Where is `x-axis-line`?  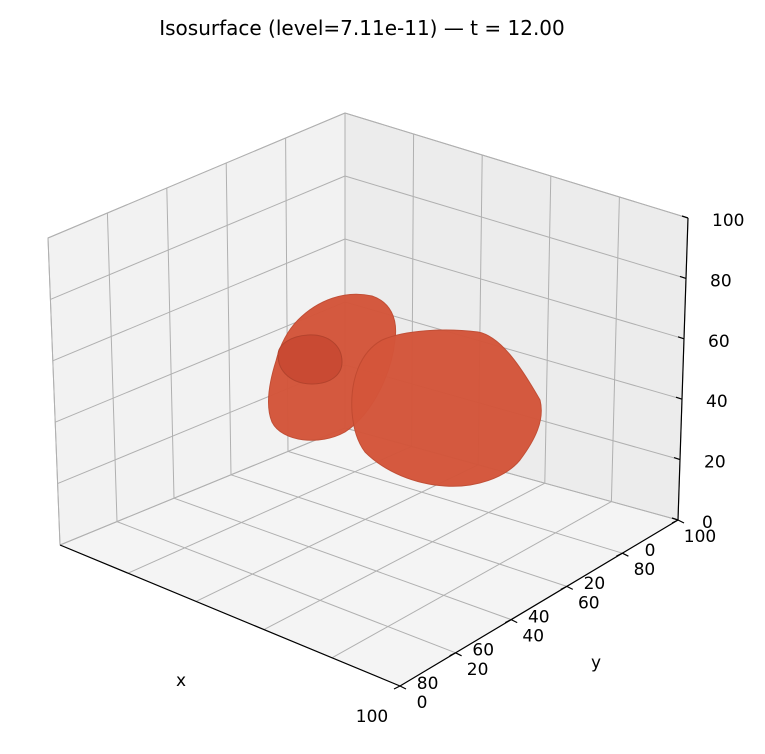 x-axis-line is located at coordinates (230, 615).